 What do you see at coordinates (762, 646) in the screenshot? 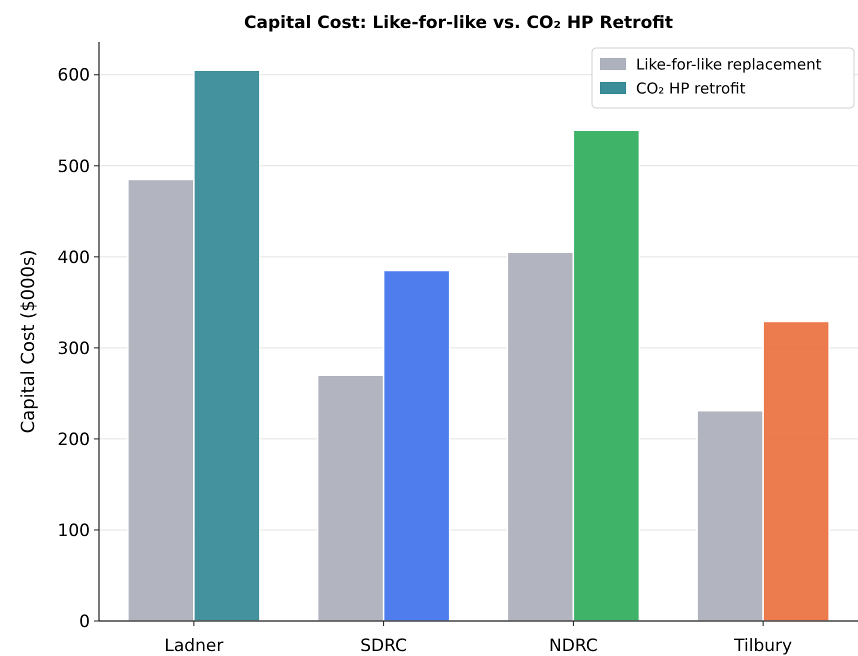
I see `x-tick-label: Tilbury` at bounding box center [762, 646].